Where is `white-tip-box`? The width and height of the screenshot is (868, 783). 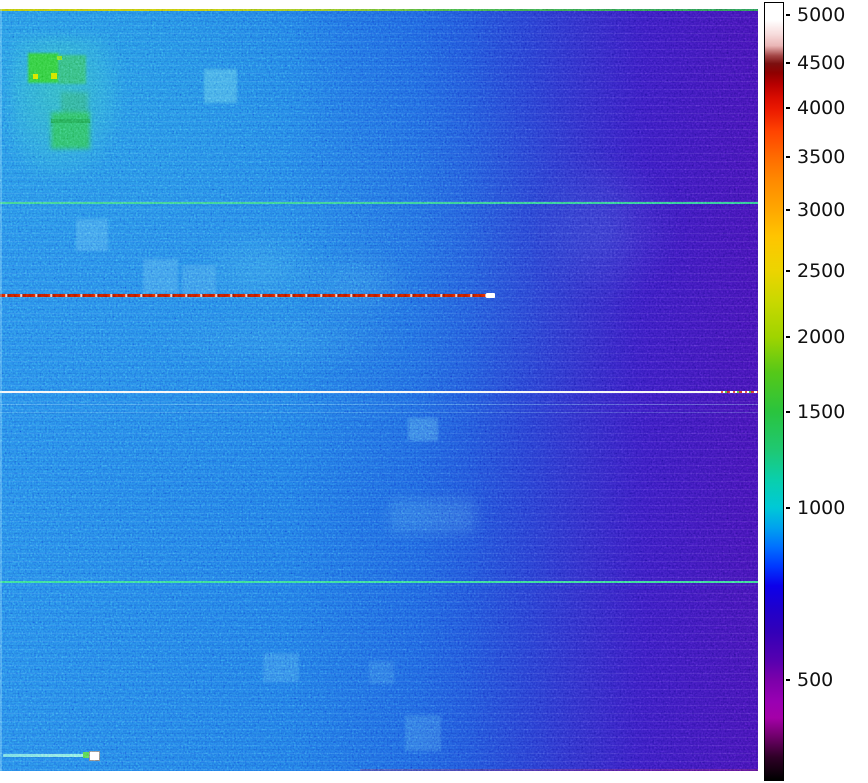 white-tip-box is located at coordinates (94, 756).